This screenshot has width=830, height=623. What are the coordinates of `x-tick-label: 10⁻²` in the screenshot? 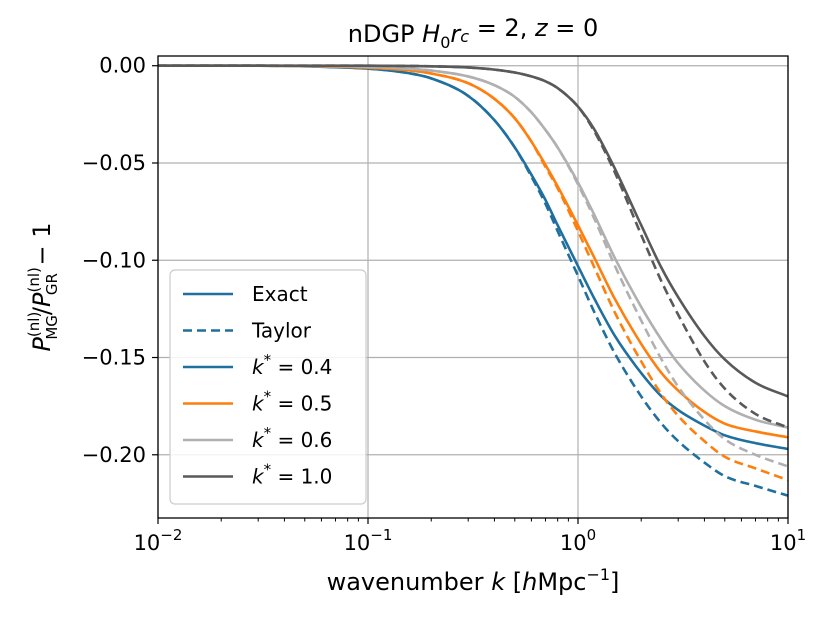 It's located at (158, 540).